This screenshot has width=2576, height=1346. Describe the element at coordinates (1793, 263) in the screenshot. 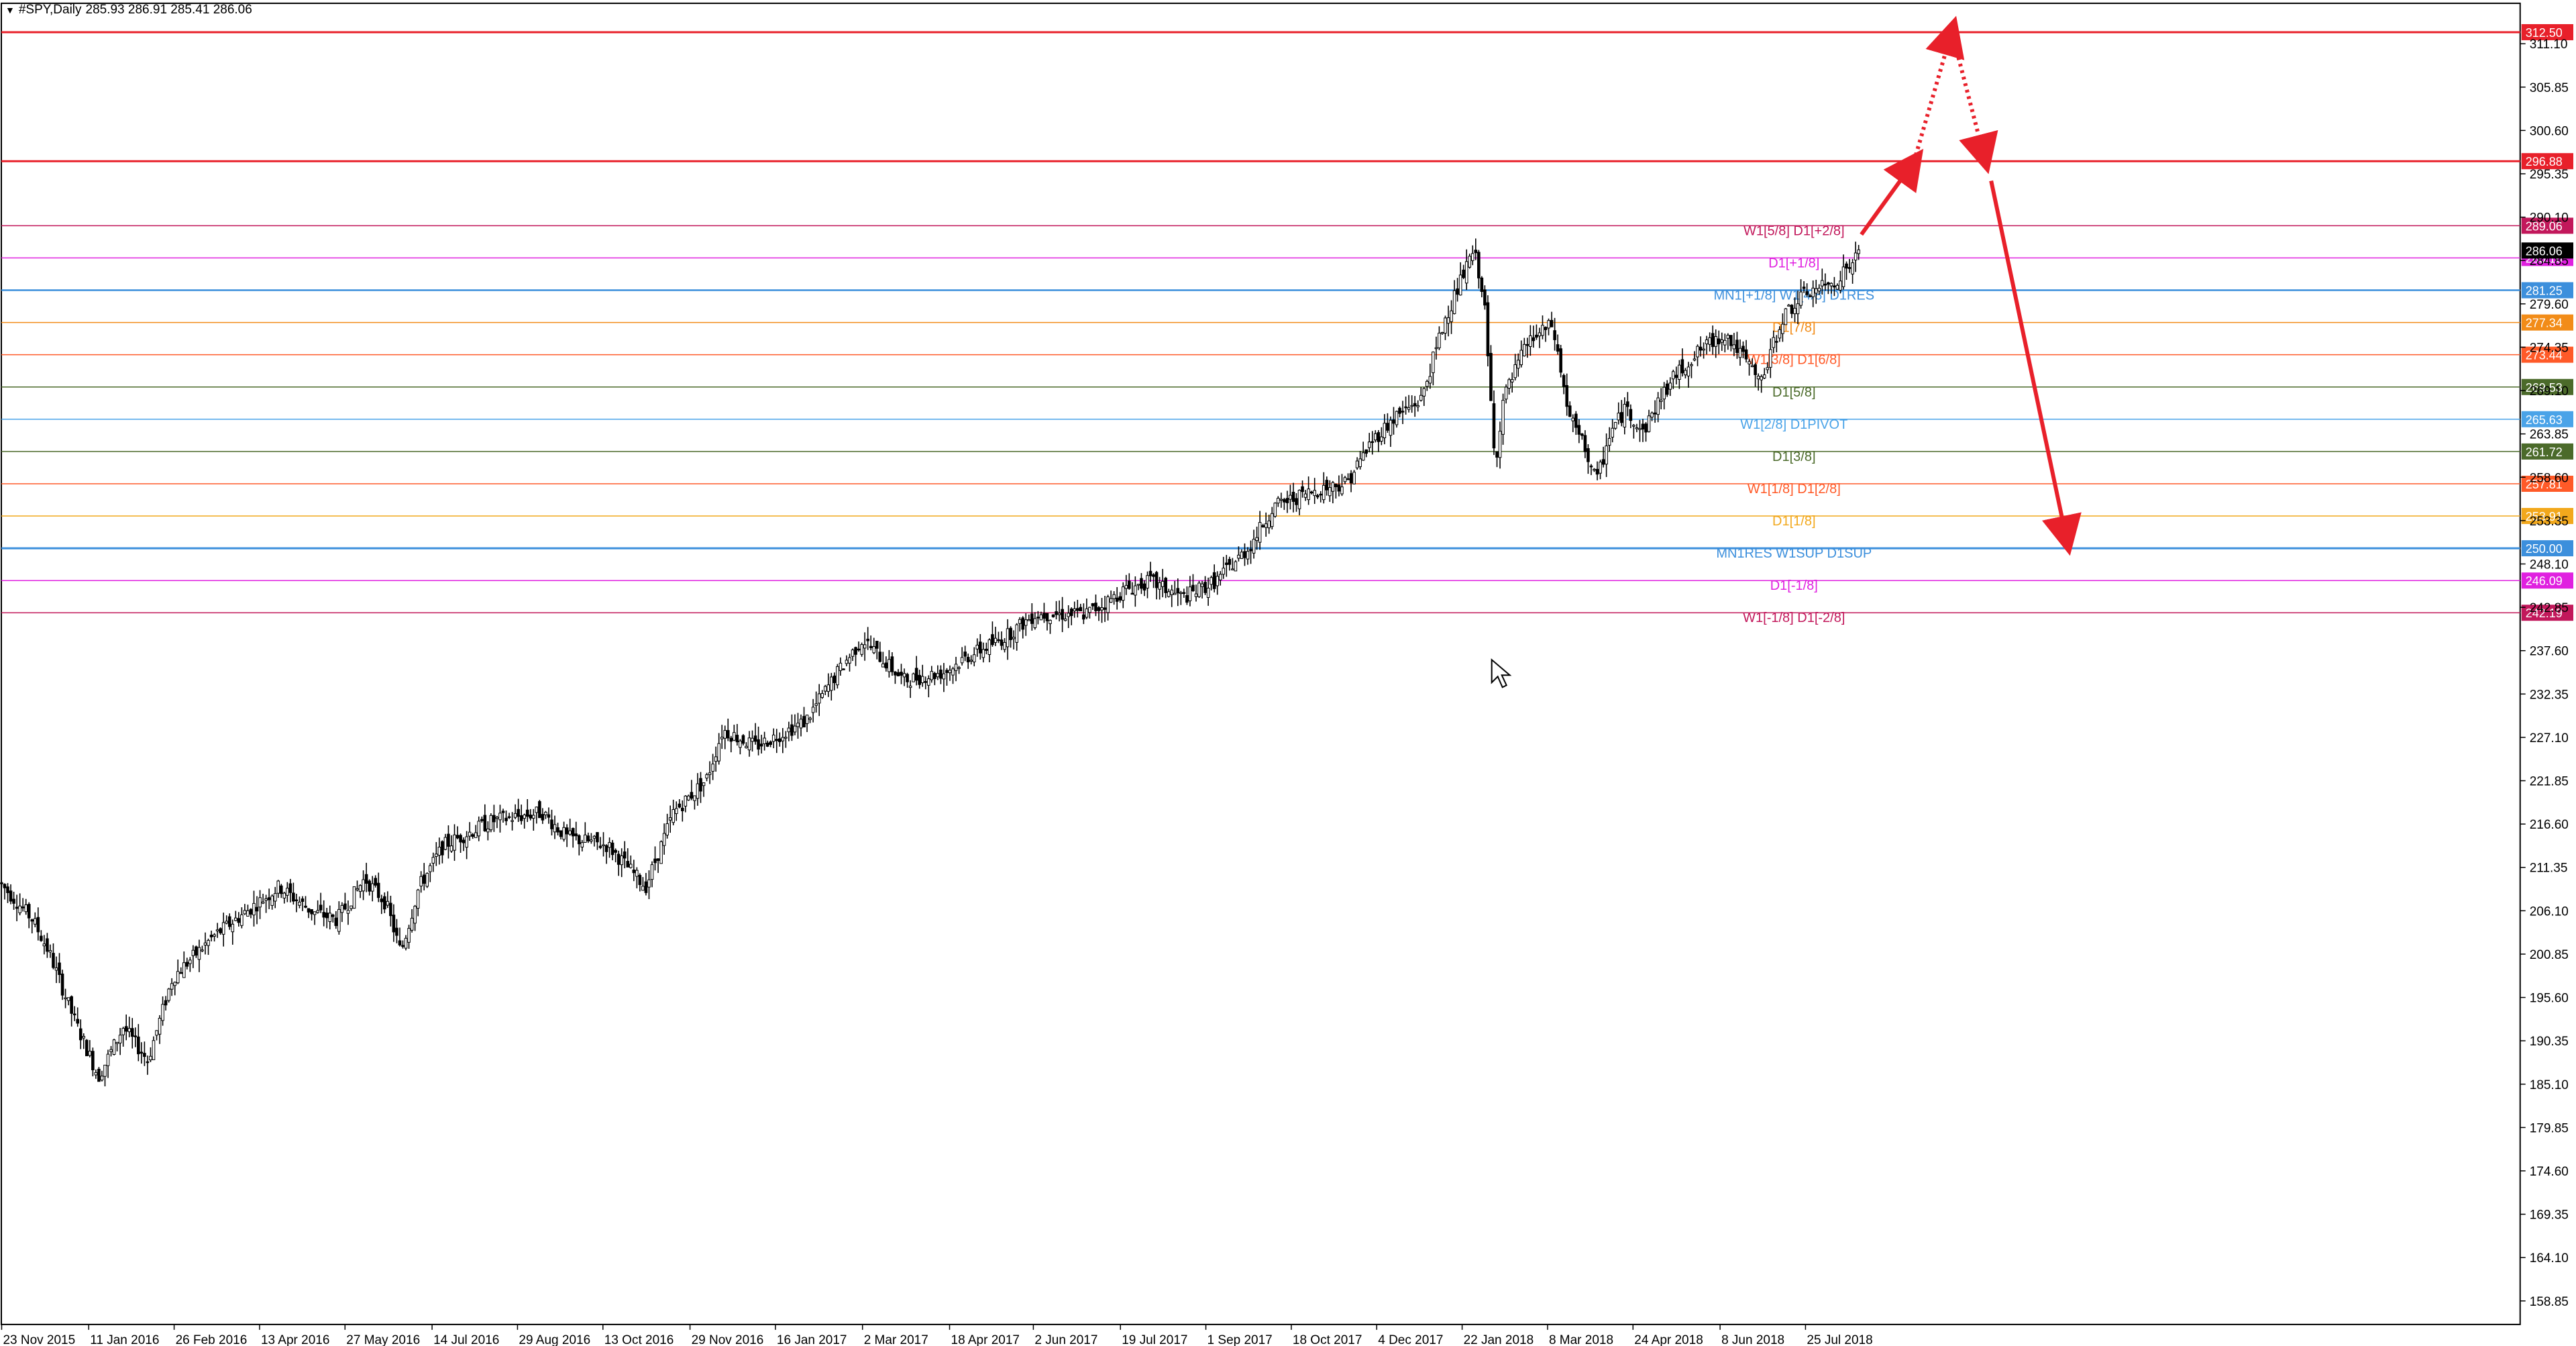

I see `level-label: D1[+1/8]` at that location.